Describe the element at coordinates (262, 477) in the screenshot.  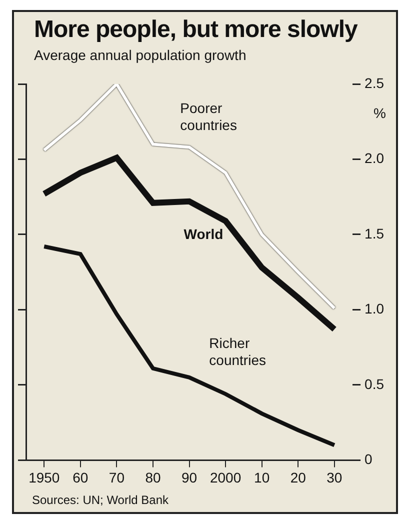
I see `x-tick-label: 10` at that location.